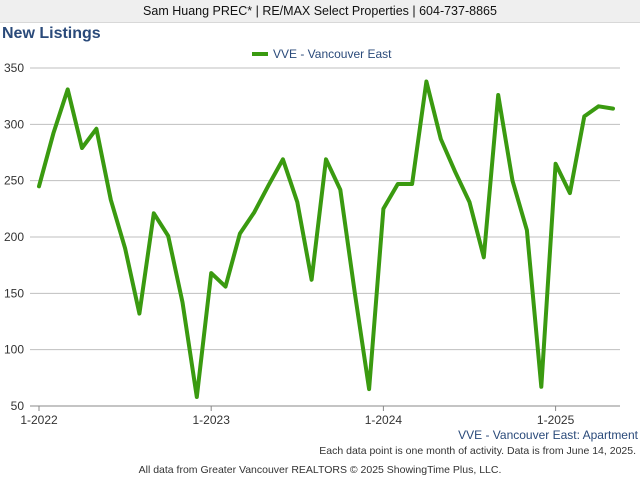 The image size is (640, 480). I want to click on legend-label: VVE - Vancouver East, so click(332, 54).